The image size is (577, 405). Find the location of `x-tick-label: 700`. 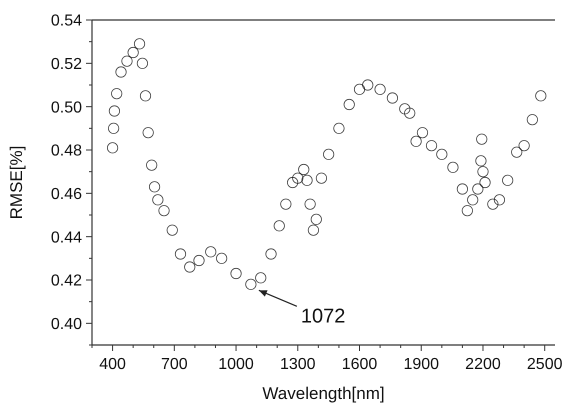

x-tick-label: 700 is located at coordinates (174, 364).